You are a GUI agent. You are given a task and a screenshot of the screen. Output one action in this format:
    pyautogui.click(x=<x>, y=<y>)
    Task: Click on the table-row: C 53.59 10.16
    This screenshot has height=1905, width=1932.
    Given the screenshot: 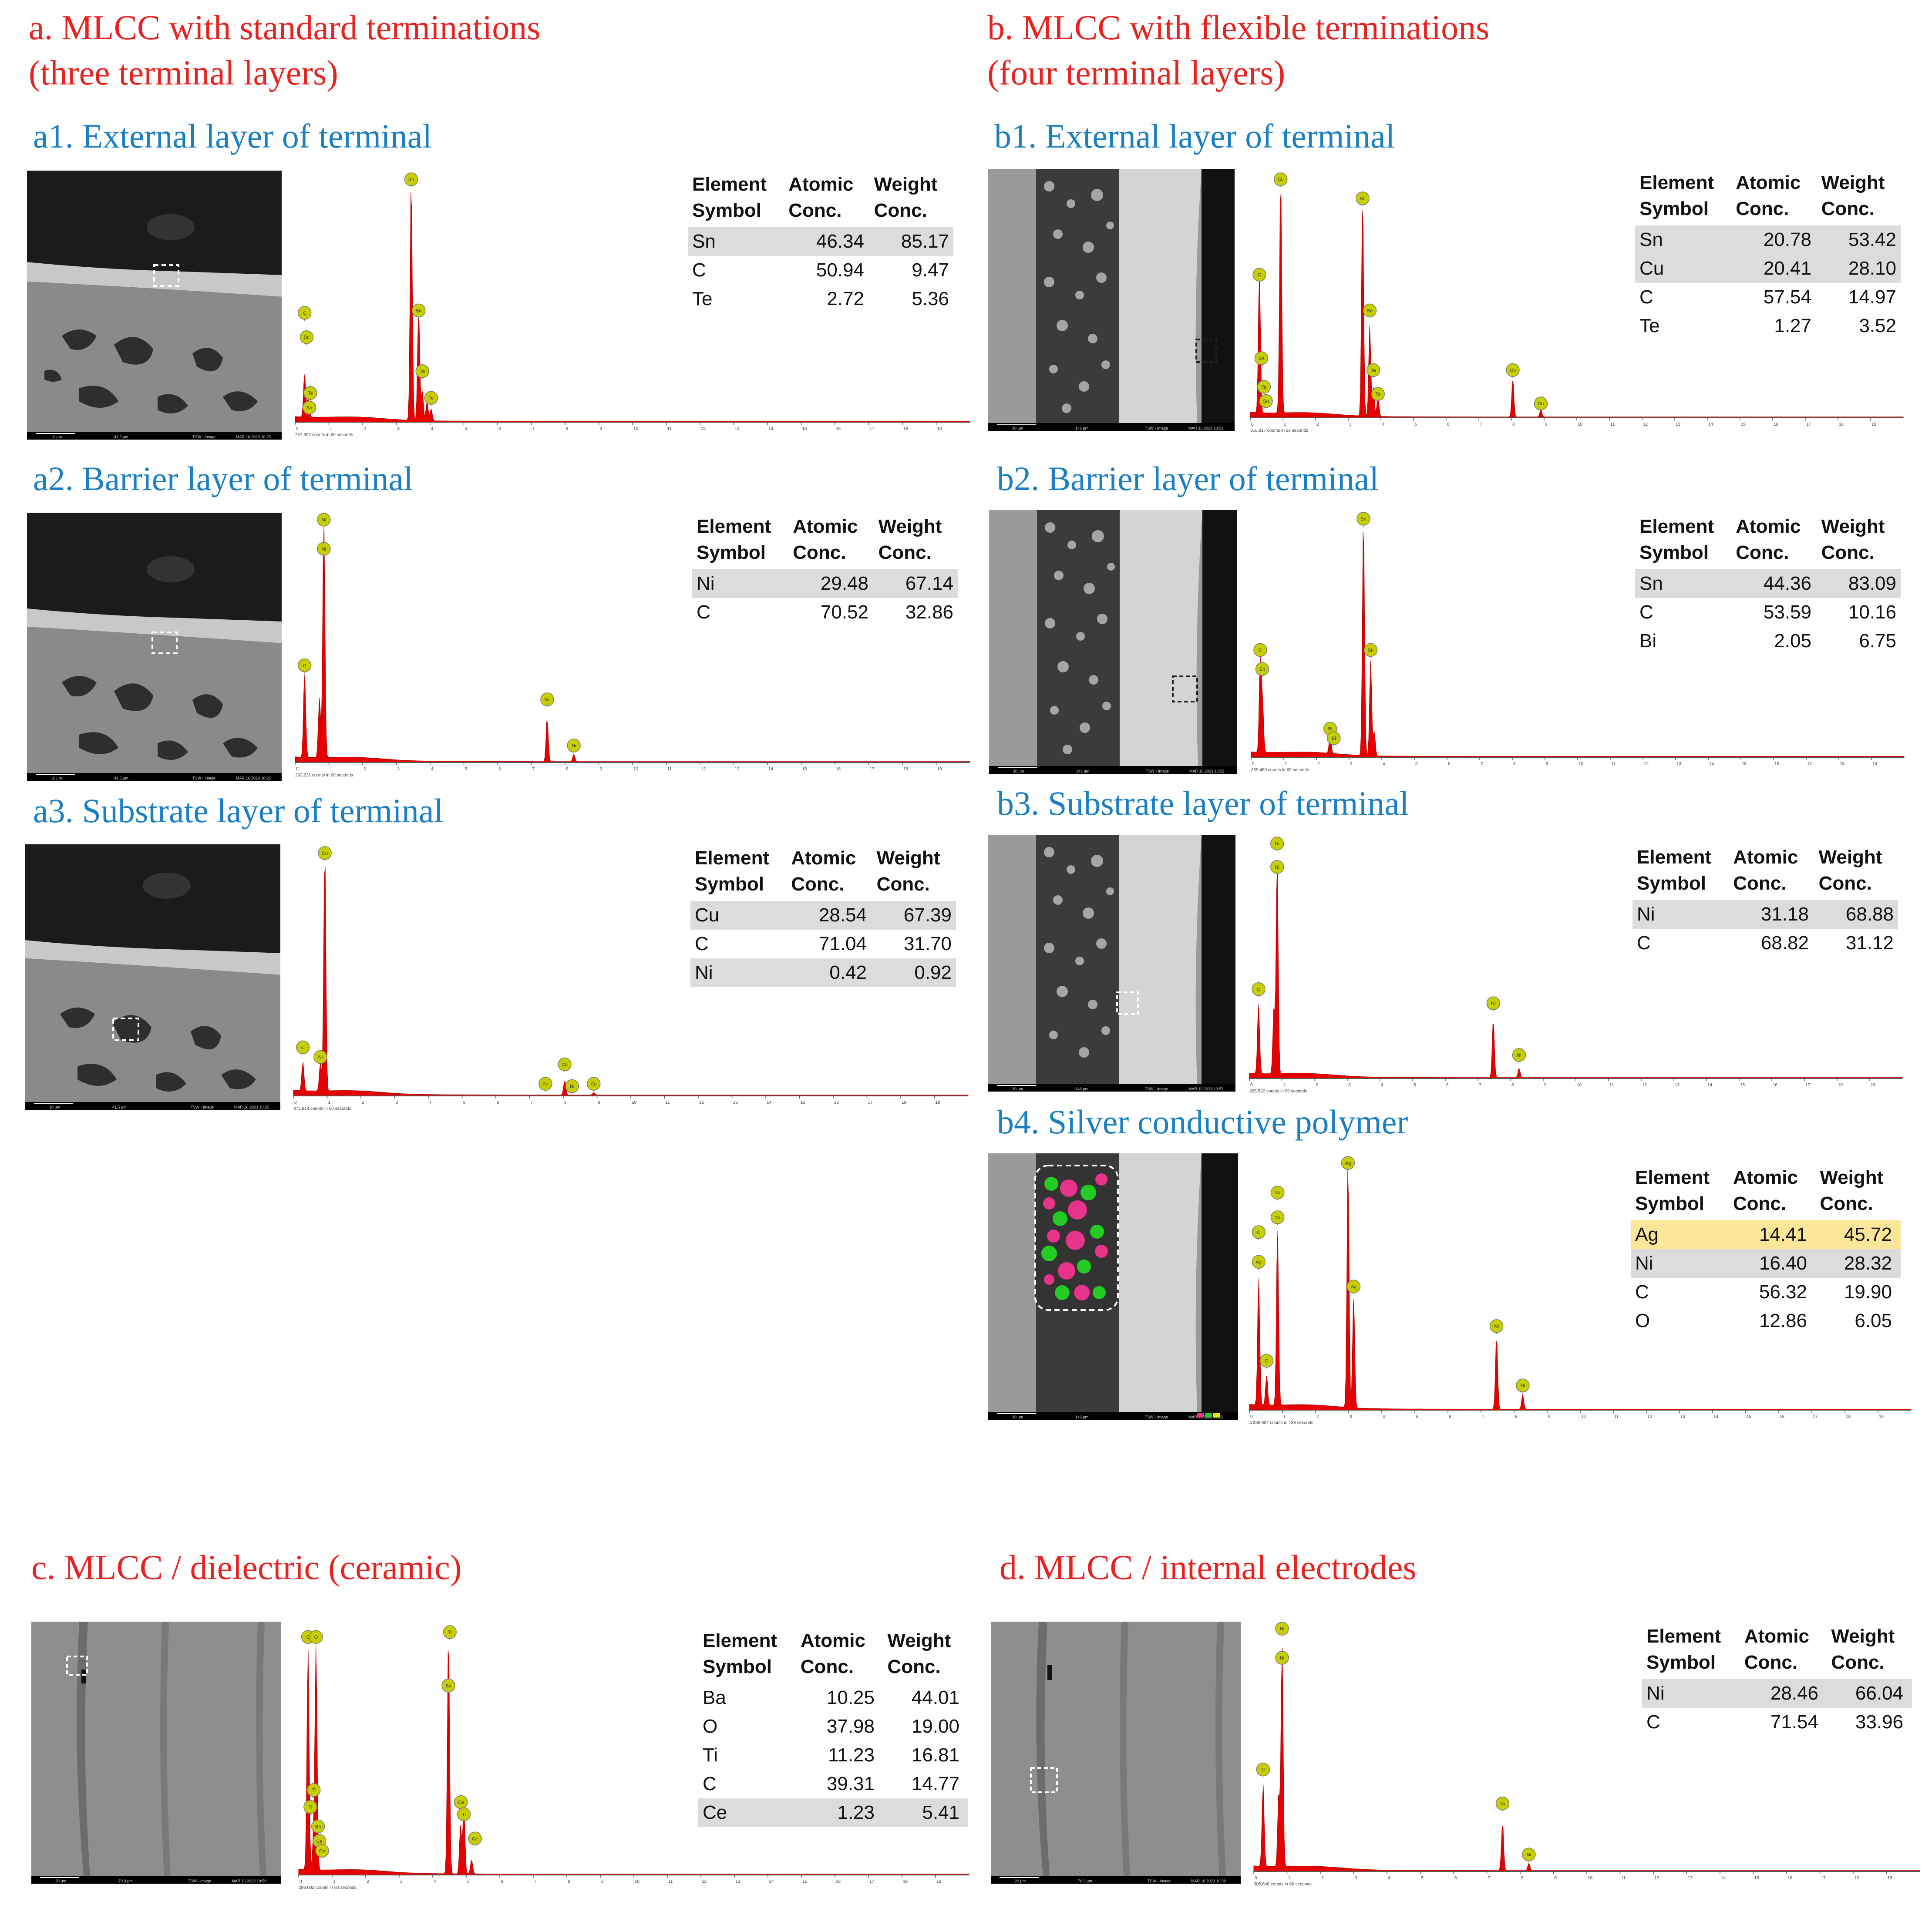 What is the action you would take?
    pyautogui.click(x=1768, y=612)
    